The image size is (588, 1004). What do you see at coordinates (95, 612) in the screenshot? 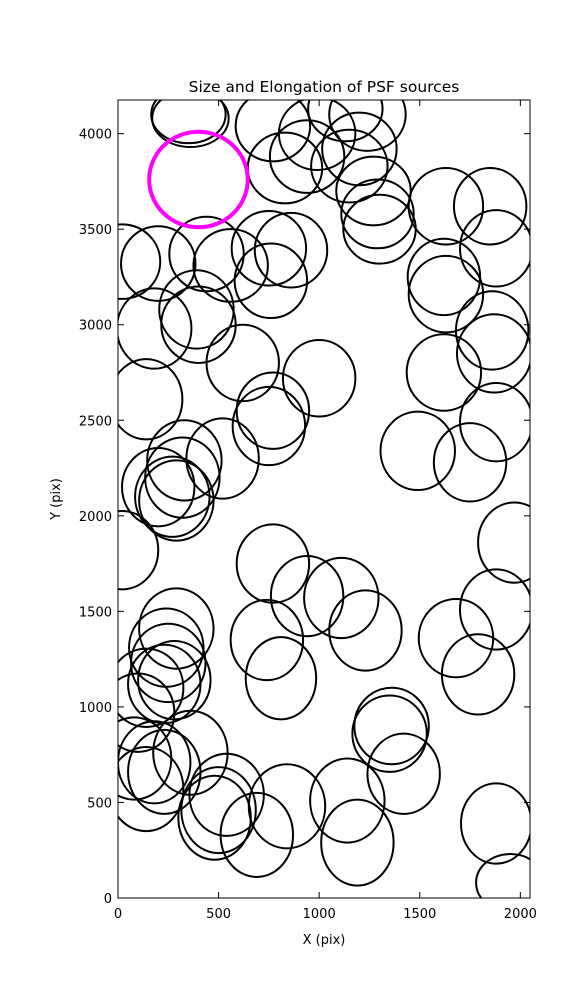
I see `y-tick-label: 1500` at bounding box center [95, 612].